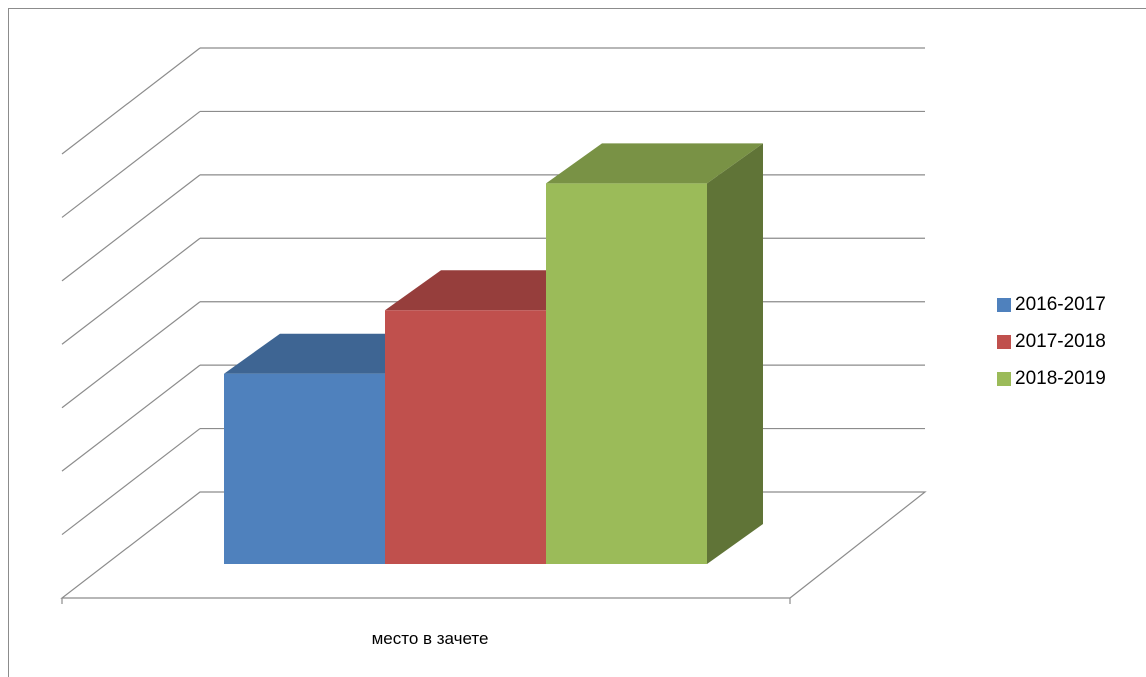 Image resolution: width=1146 pixels, height=677 pixels. Describe the element at coordinates (1004, 341) in the screenshot. I see `legend-swatch-2017-2018` at that location.